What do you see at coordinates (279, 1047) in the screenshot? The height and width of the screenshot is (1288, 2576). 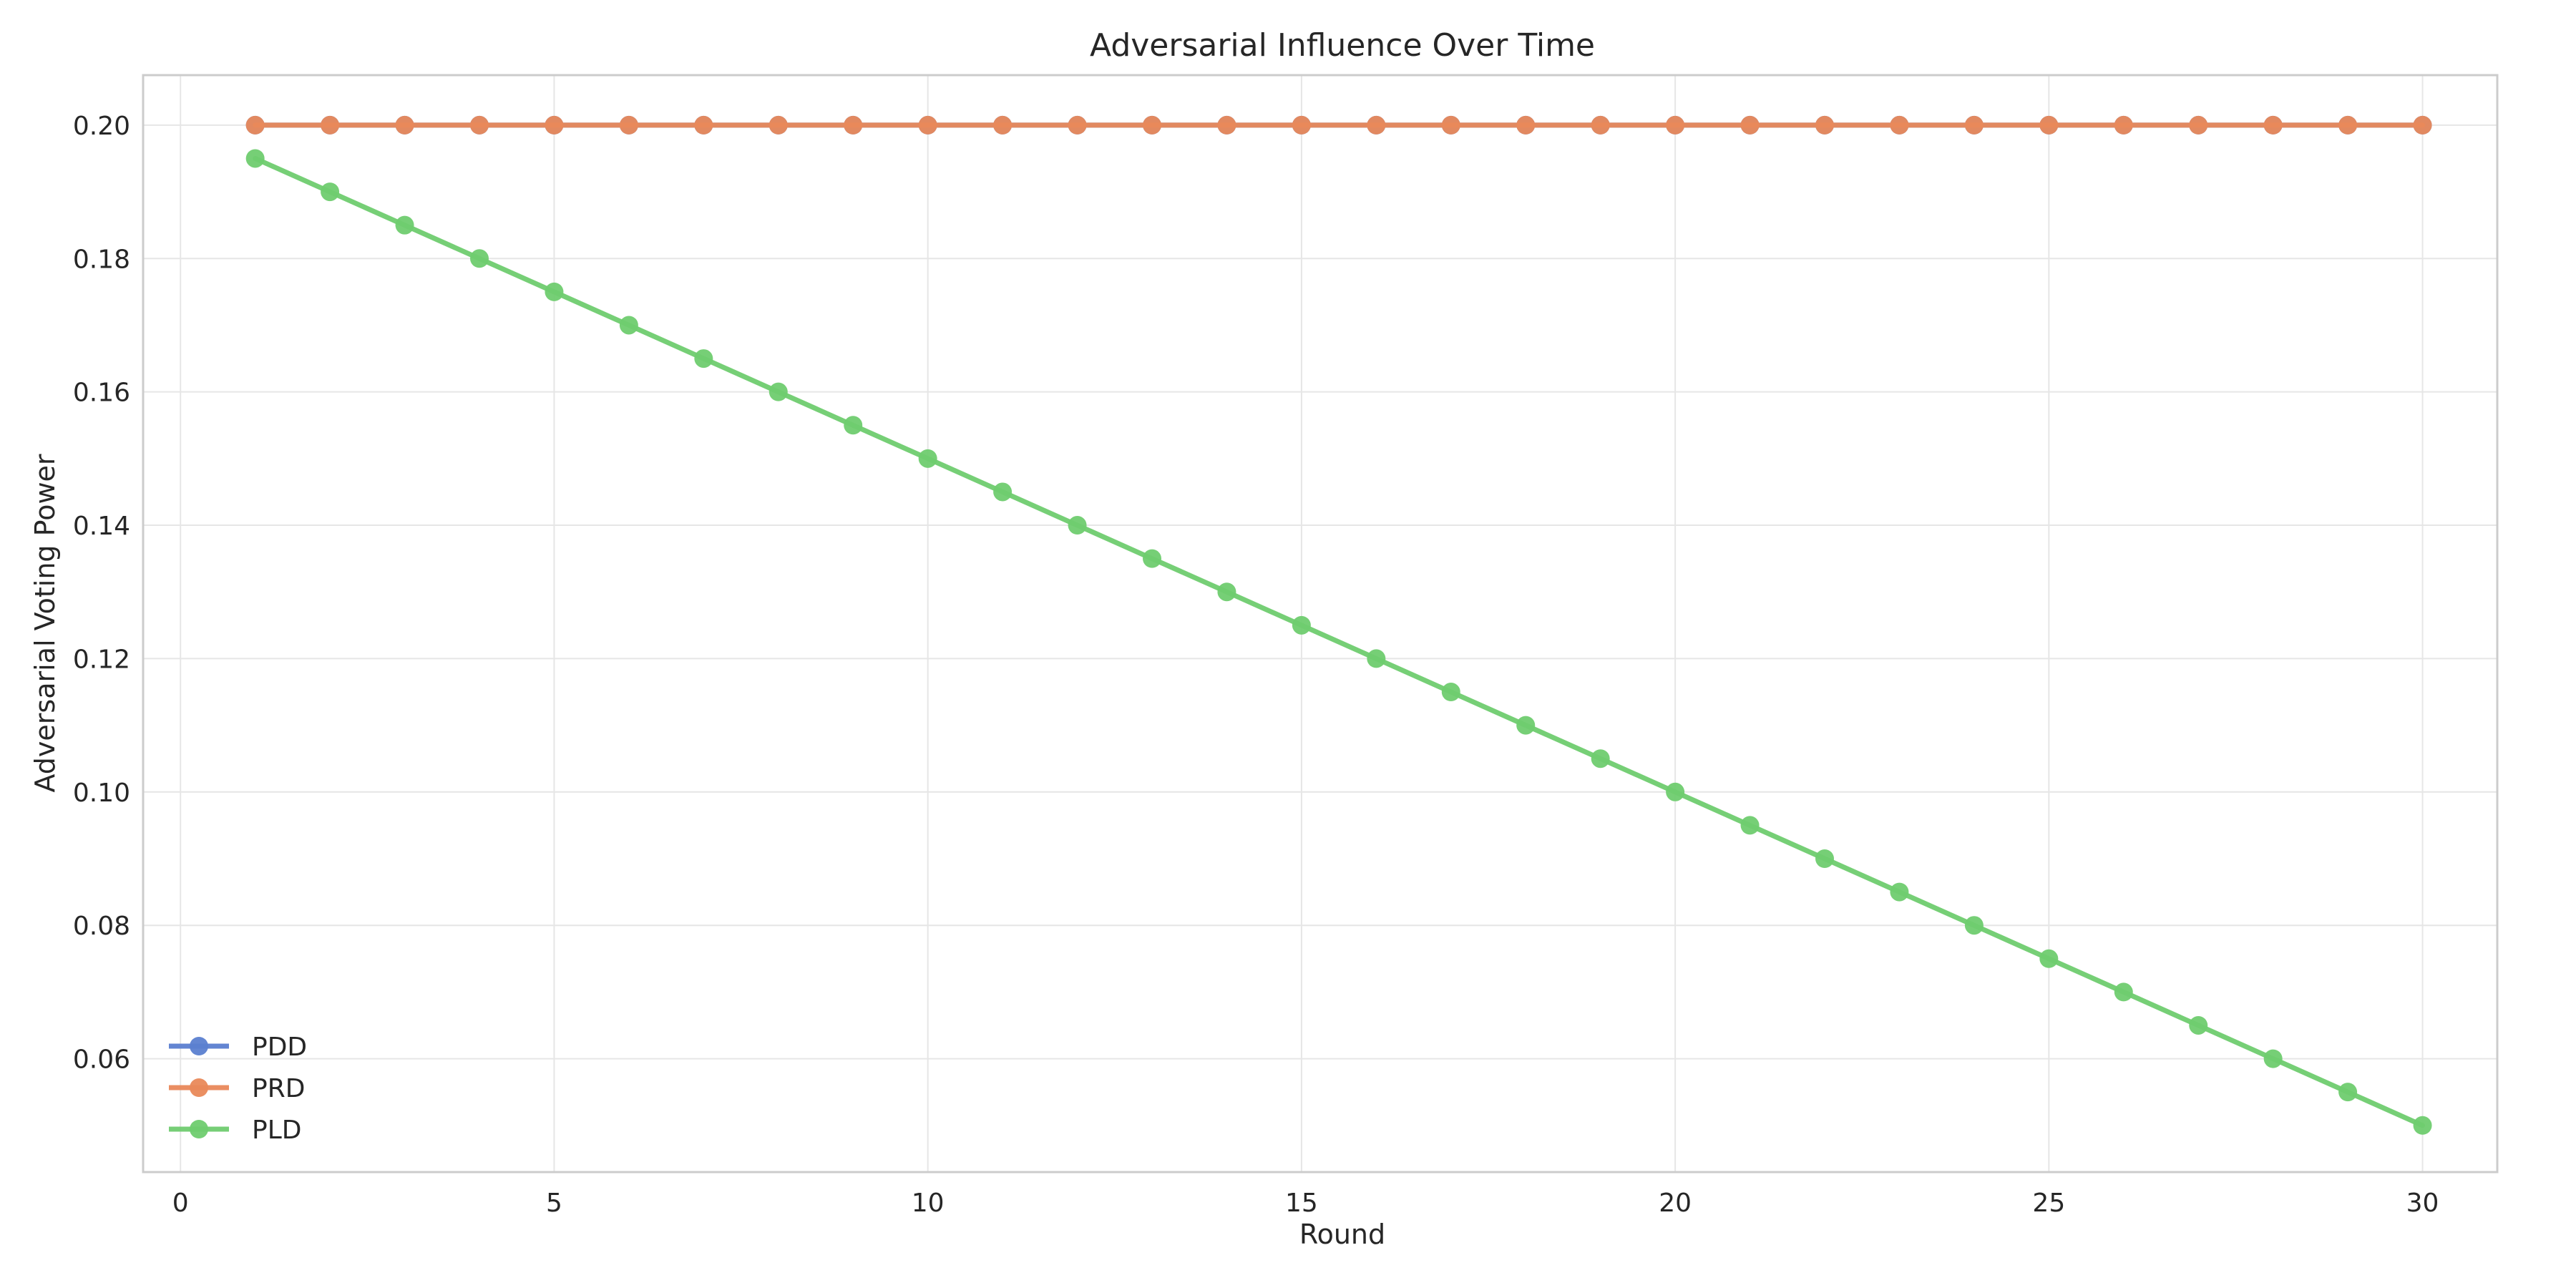 I see `legend-label: PDD` at bounding box center [279, 1047].